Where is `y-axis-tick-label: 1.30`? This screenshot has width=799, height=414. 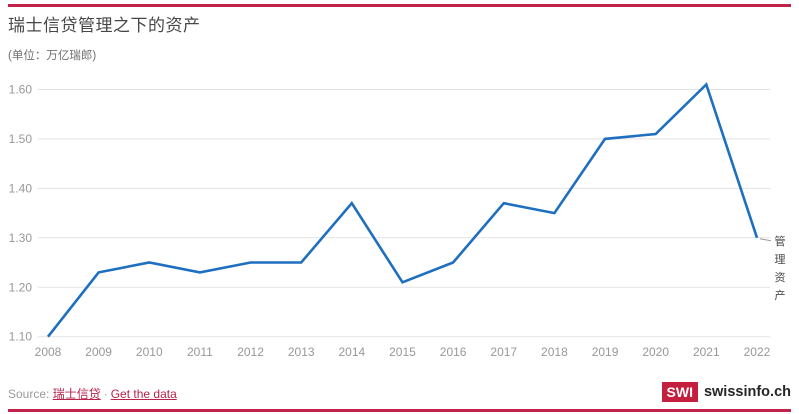 y-axis-tick-label: 1.30 is located at coordinates (21, 238).